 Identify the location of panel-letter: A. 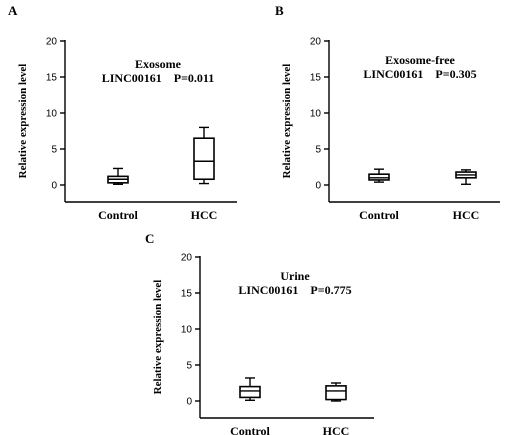
(13, 10).